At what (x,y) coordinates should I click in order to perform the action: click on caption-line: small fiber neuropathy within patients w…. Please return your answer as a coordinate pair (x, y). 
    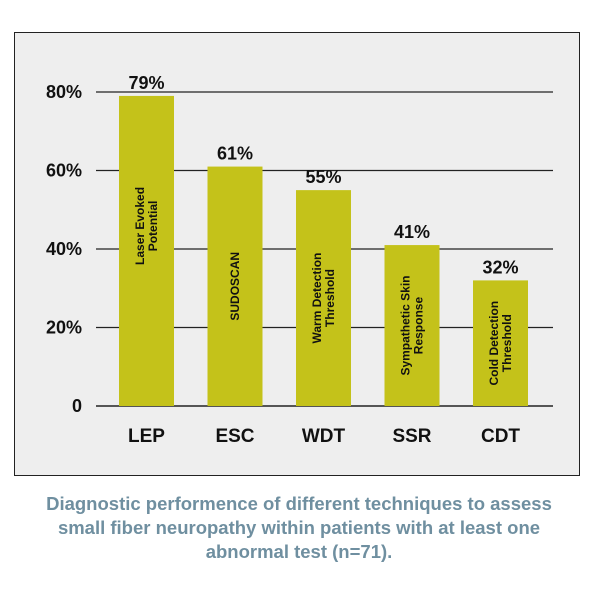
    Looking at the image, I should click on (299, 527).